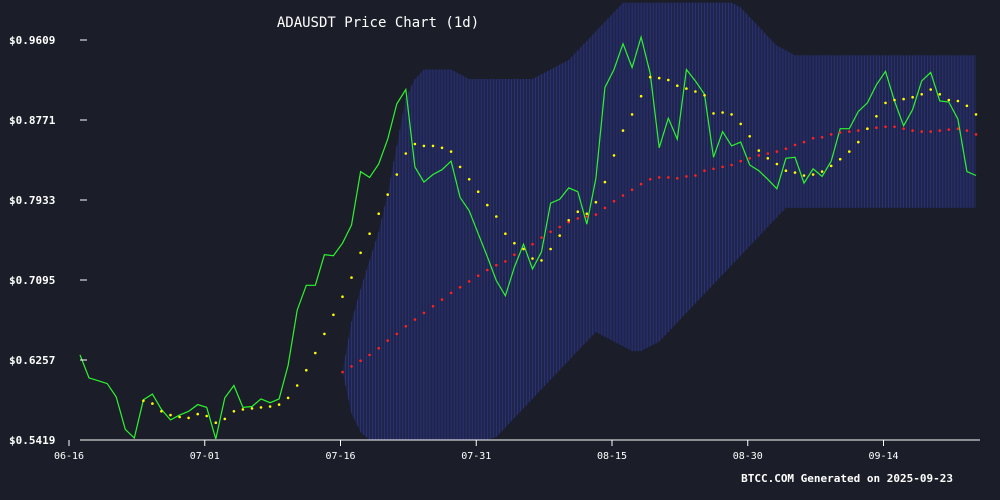 The width and height of the screenshot is (1000, 500). Describe the element at coordinates (378, 23) in the screenshot. I see `chart-title: ADAUSDT Price Chart (1d)` at that location.